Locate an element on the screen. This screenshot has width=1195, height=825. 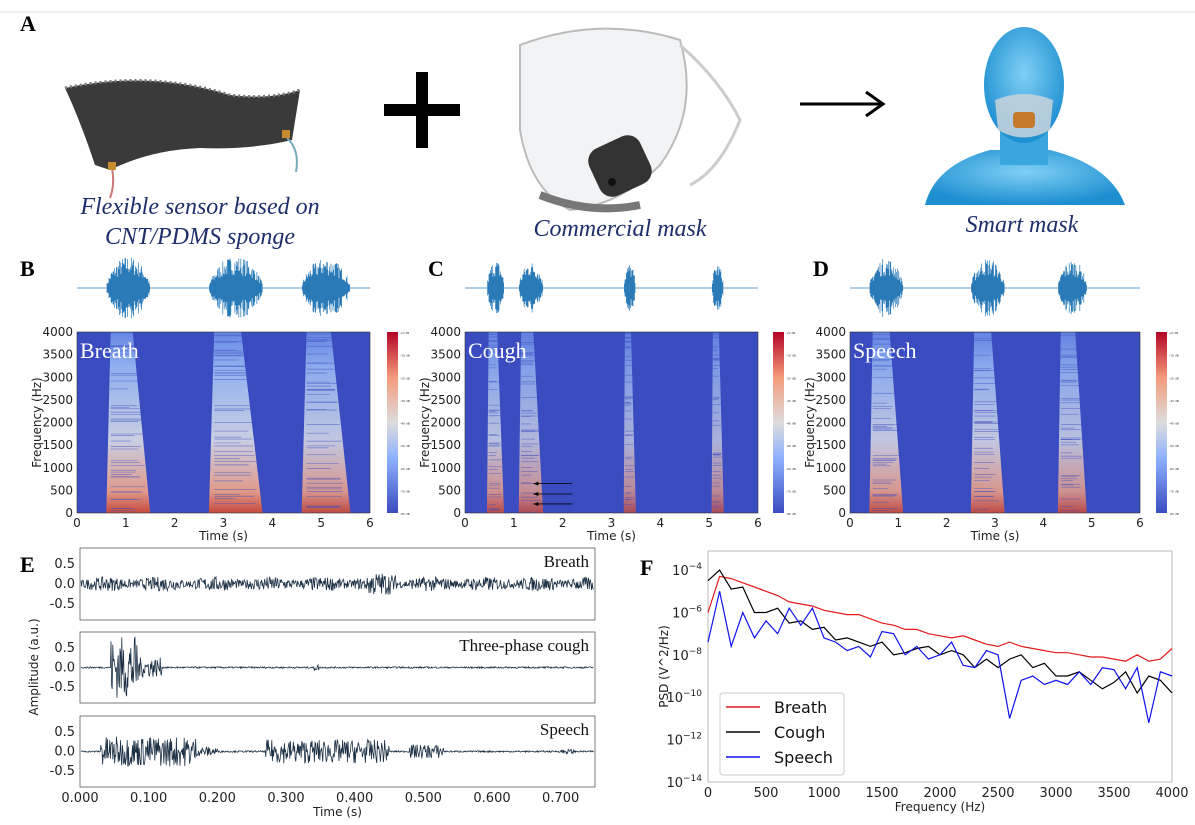
legend-label-speech: Speech is located at coordinates (803, 757).